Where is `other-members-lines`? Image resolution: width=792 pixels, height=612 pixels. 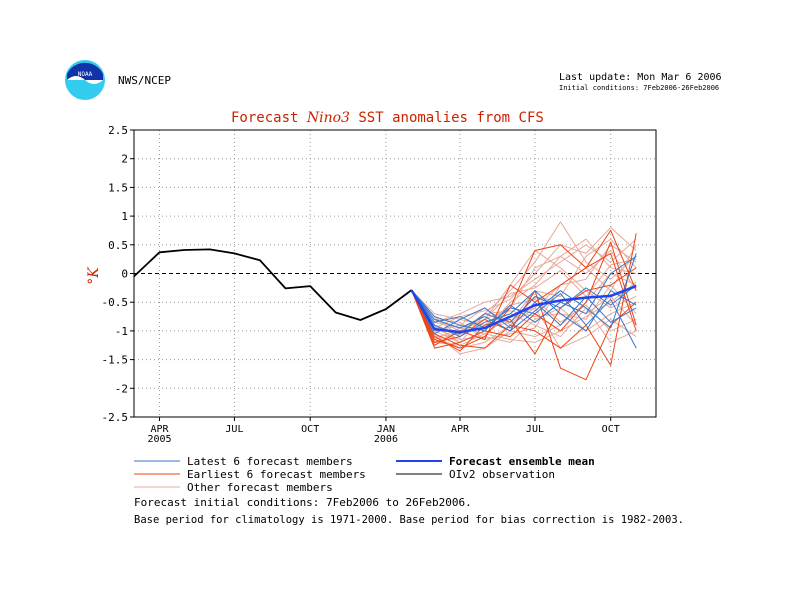
other-members-lines is located at coordinates (524, 288).